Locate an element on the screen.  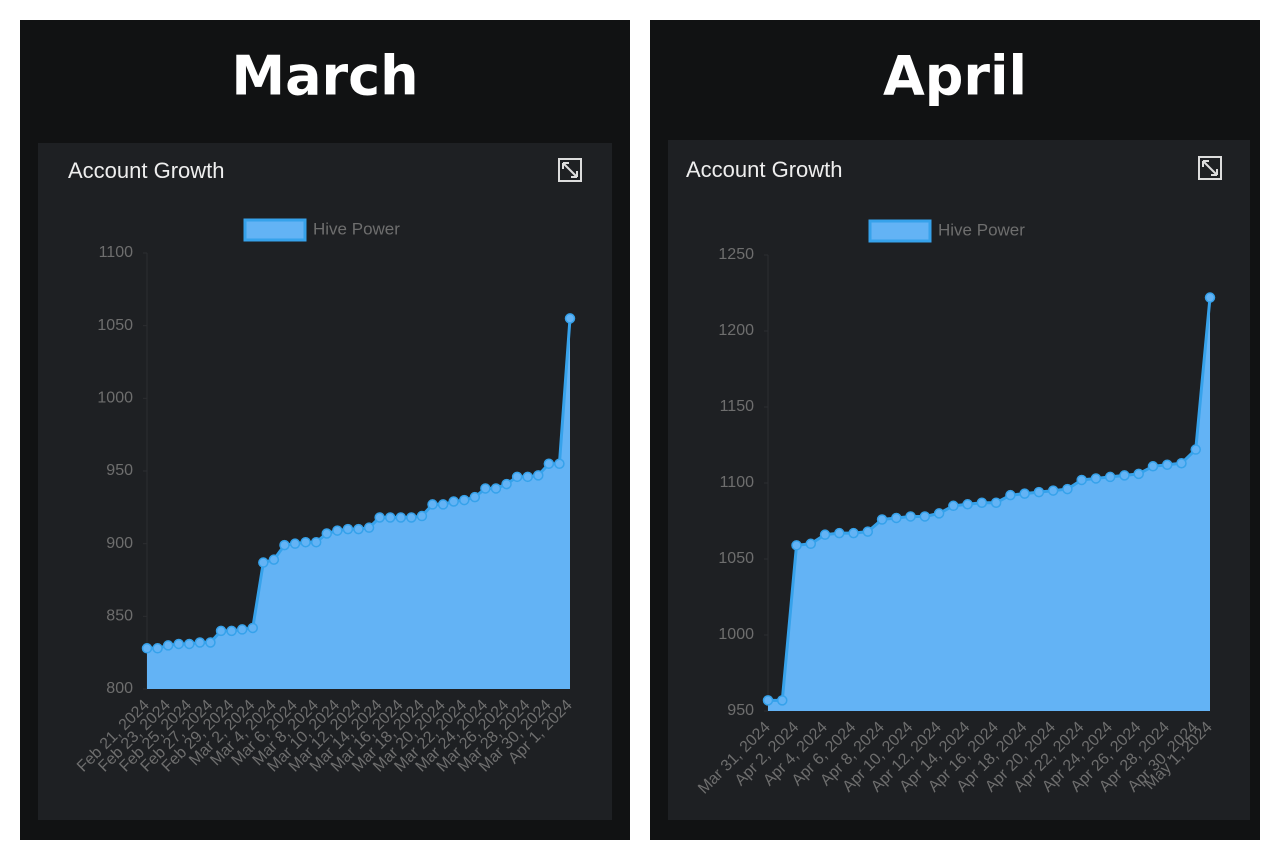
heading: April is located at coordinates (955, 76).